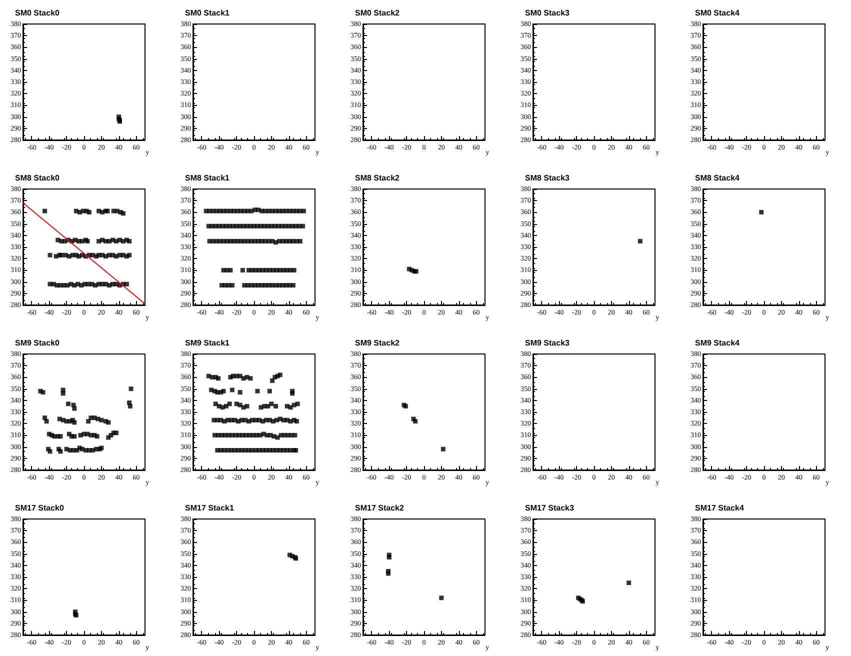 The height and width of the screenshot is (656, 851). I want to click on chart-title: SM17 Stack2, so click(379, 508).